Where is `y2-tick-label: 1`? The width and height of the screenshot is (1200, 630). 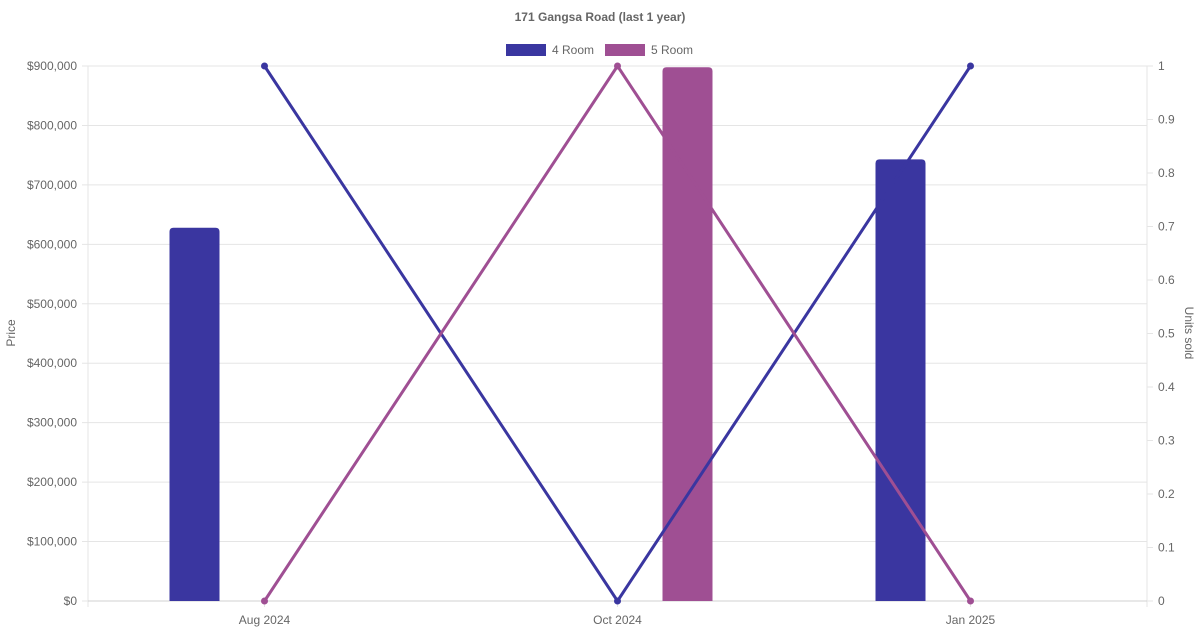 y2-tick-label: 1 is located at coordinates (1161, 66).